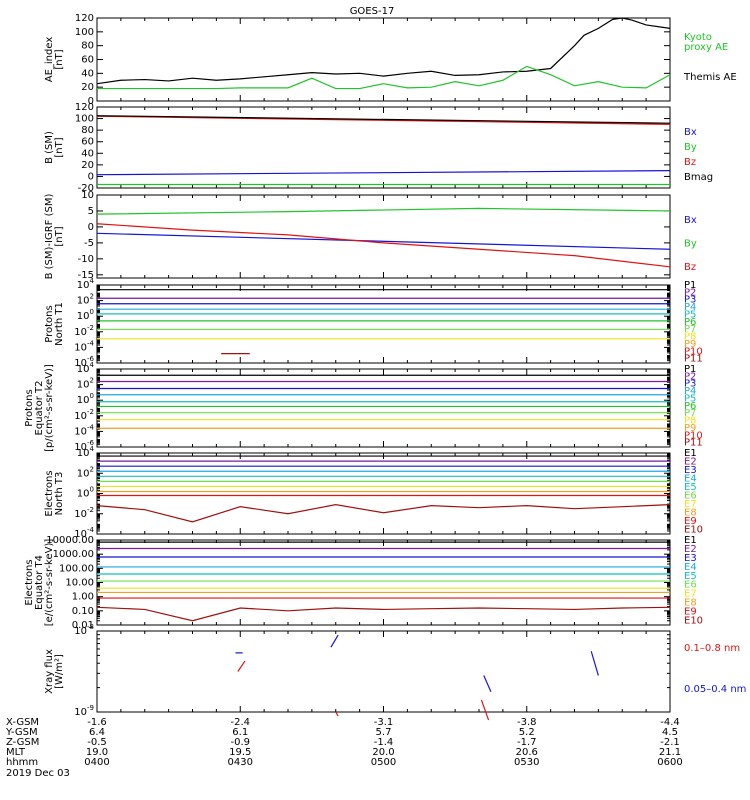 Image resolution: width=750 pixels, height=800 pixels. I want to click on footer-value: -4.4, so click(670, 722).